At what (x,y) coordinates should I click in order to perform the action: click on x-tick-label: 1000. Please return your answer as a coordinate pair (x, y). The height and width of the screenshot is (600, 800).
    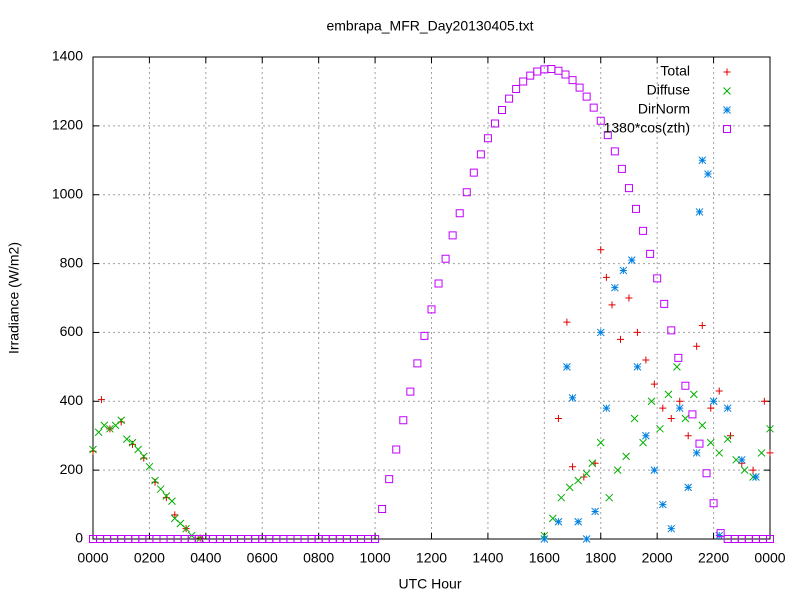
    Looking at the image, I should click on (375, 558).